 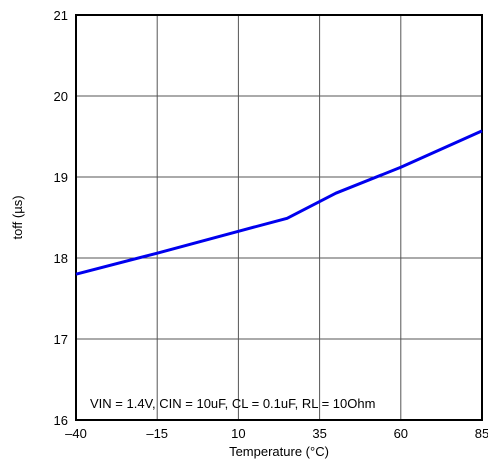 I want to click on y-tick-label: 16, so click(x=61, y=420).